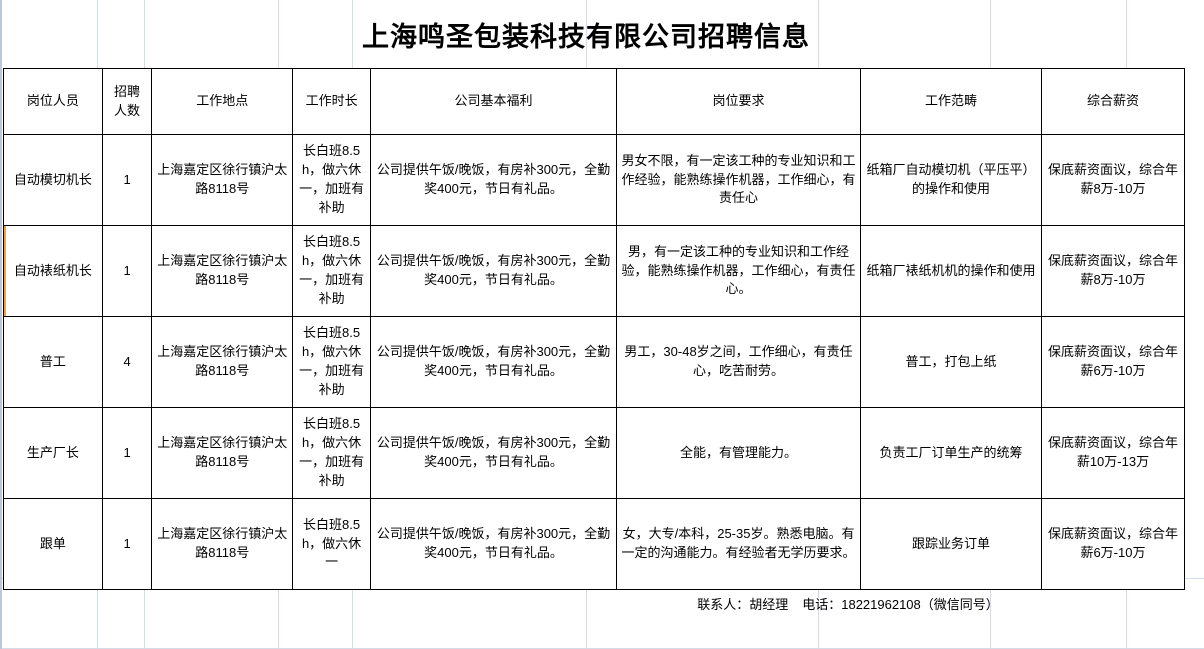 This screenshot has width=1204, height=649. Describe the element at coordinates (900, 604) in the screenshot. I see `contact-phone: 电话：18221962108（微信同号）` at that location.